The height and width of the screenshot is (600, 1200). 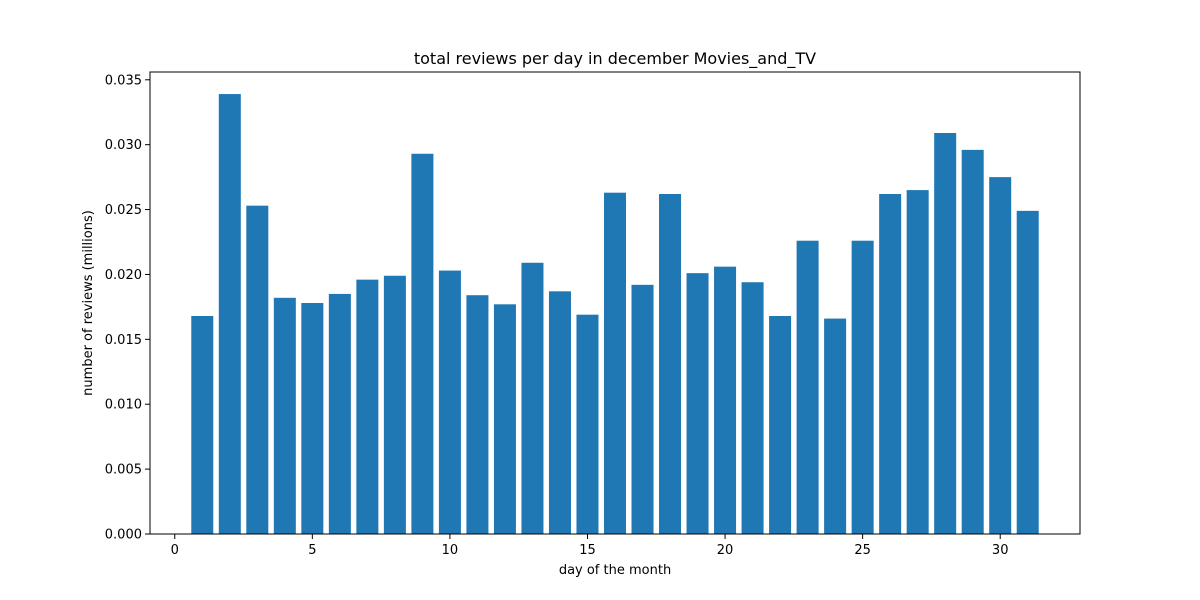 I want to click on y-tick-label: 0.015, so click(x=123, y=340).